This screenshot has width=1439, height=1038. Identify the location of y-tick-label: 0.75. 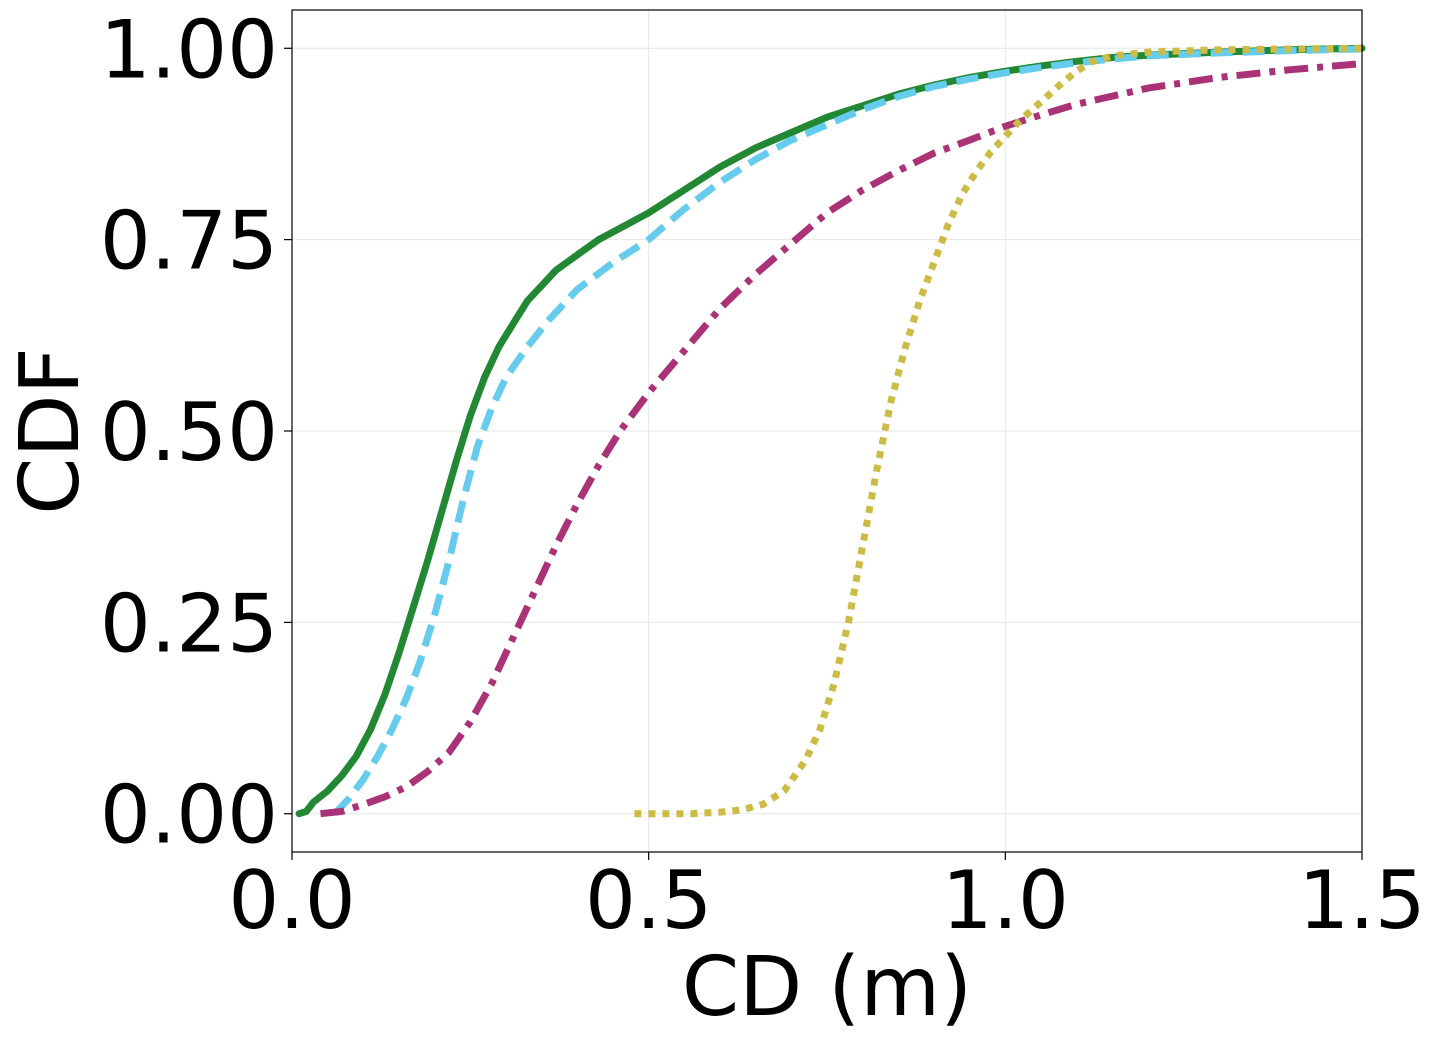
(189, 241).